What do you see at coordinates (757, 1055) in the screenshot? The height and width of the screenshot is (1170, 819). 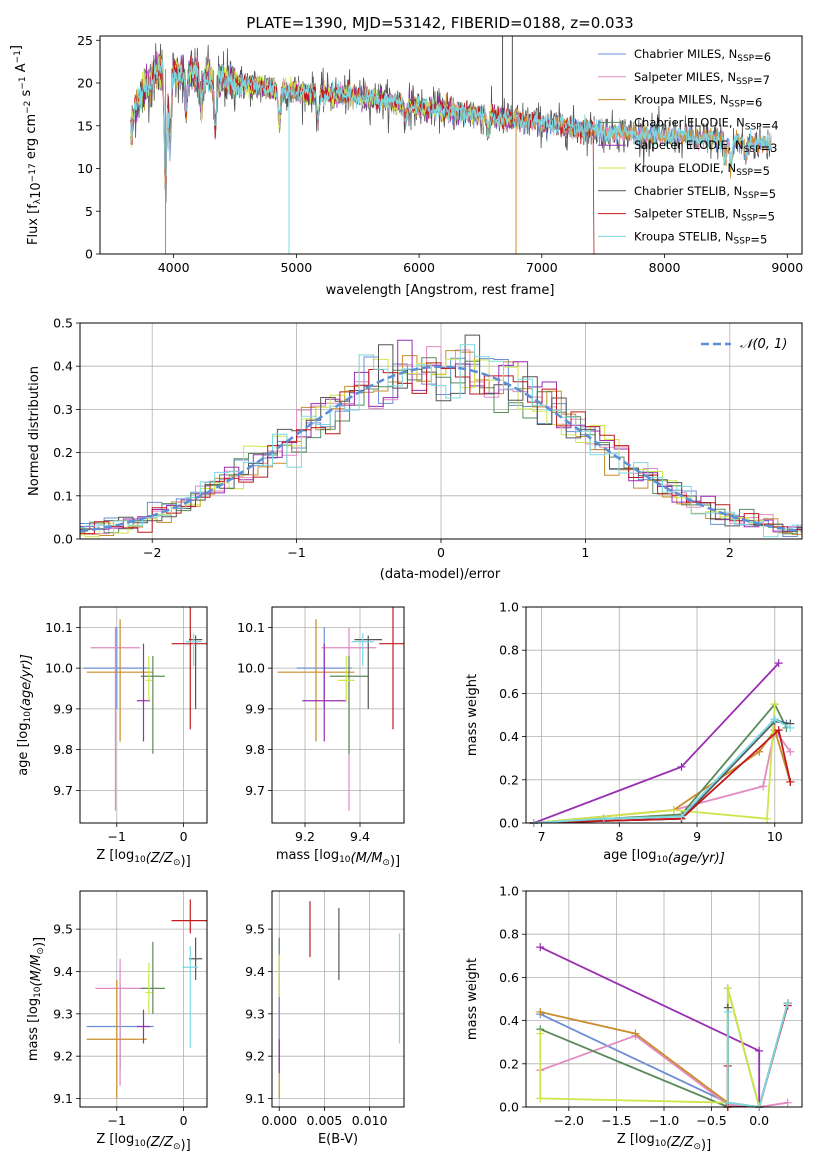 I see `weight-line-kroupa-stelib` at bounding box center [757, 1055].